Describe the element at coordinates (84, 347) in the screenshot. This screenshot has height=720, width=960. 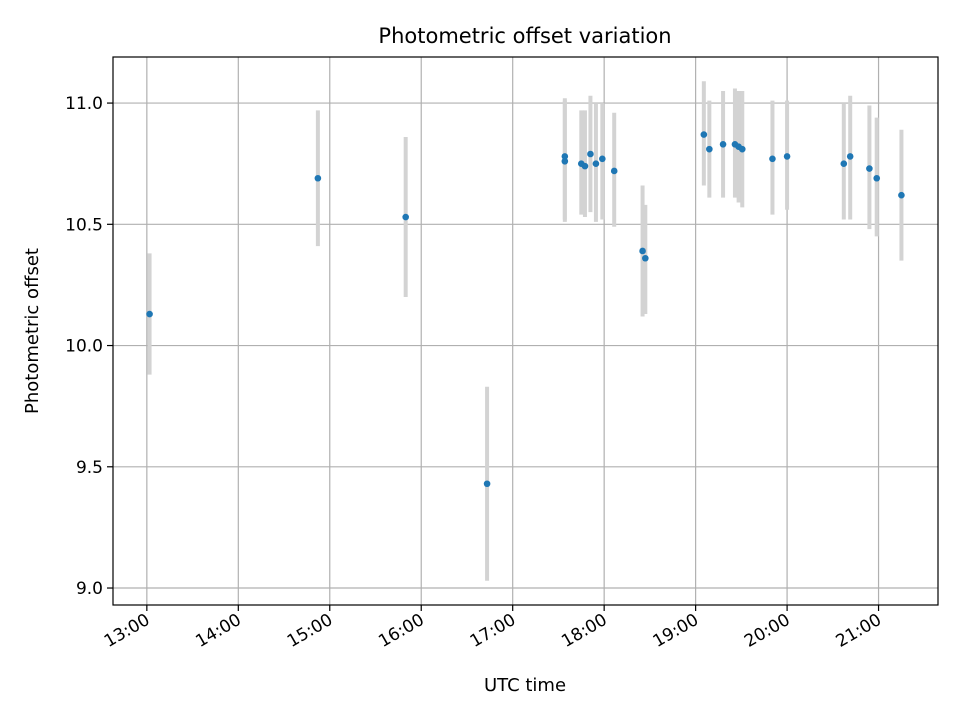
I see `y-tick-label: 10.0` at that location.